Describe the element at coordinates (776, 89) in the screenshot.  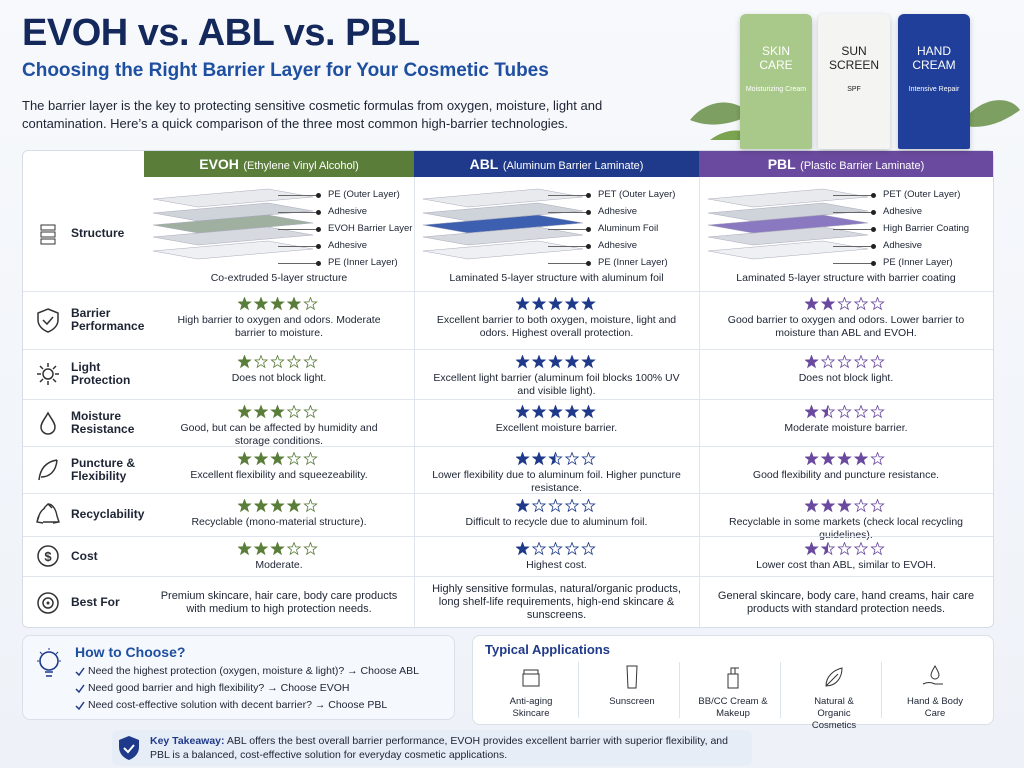
I see `product-sub: Moisturizing Cream` at that location.